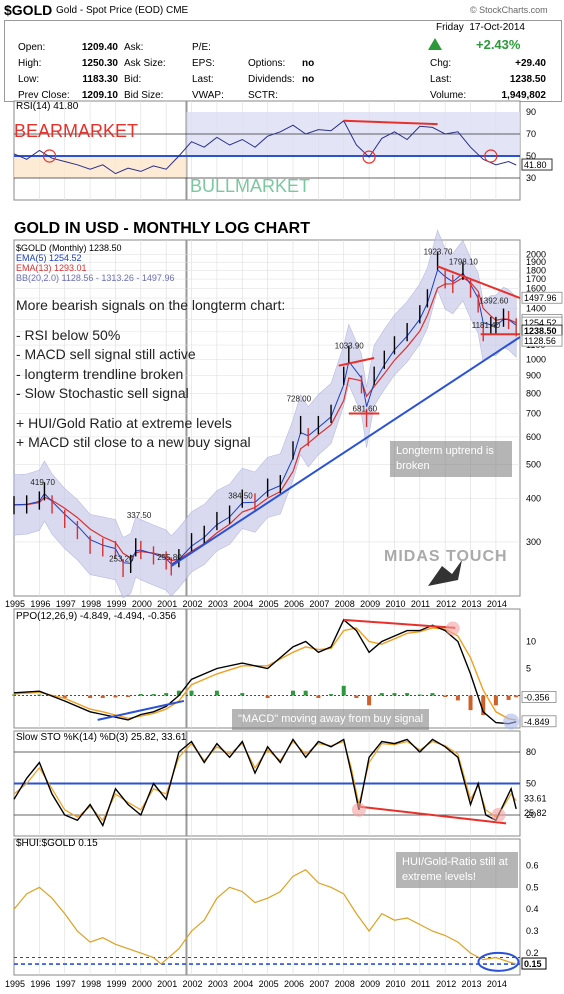 The height and width of the screenshot is (994, 564). What do you see at coordinates (438, 251) in the screenshot?
I see `price-point-label: 1923.70` at bounding box center [438, 251].